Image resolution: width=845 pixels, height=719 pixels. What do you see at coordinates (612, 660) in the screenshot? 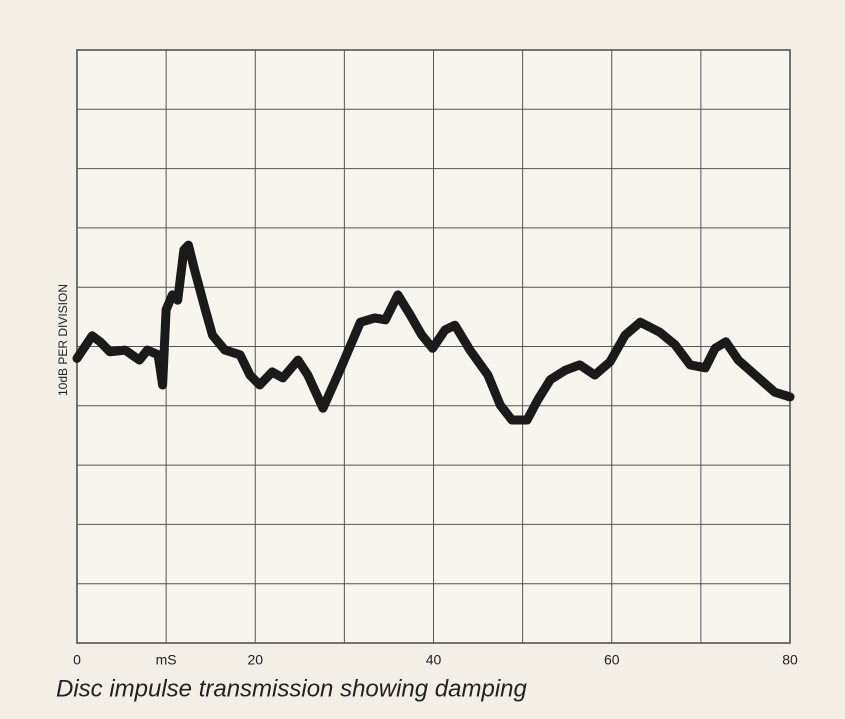
I see `x-tick-label: 60` at bounding box center [612, 660].